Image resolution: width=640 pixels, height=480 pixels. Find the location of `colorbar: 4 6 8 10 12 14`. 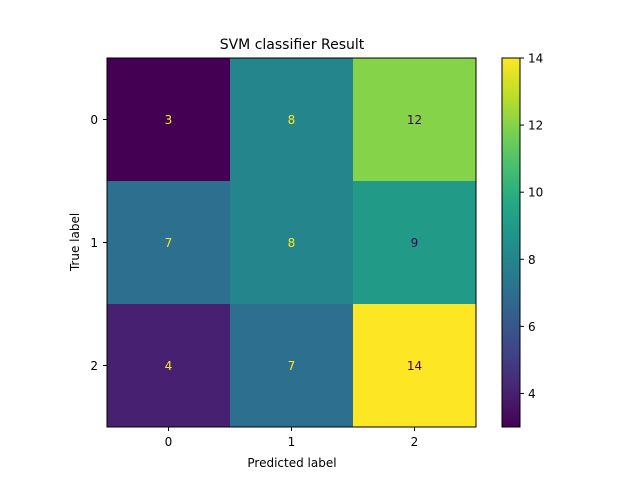

colorbar: 4 6 8 10 12 14 is located at coordinates (522, 240).